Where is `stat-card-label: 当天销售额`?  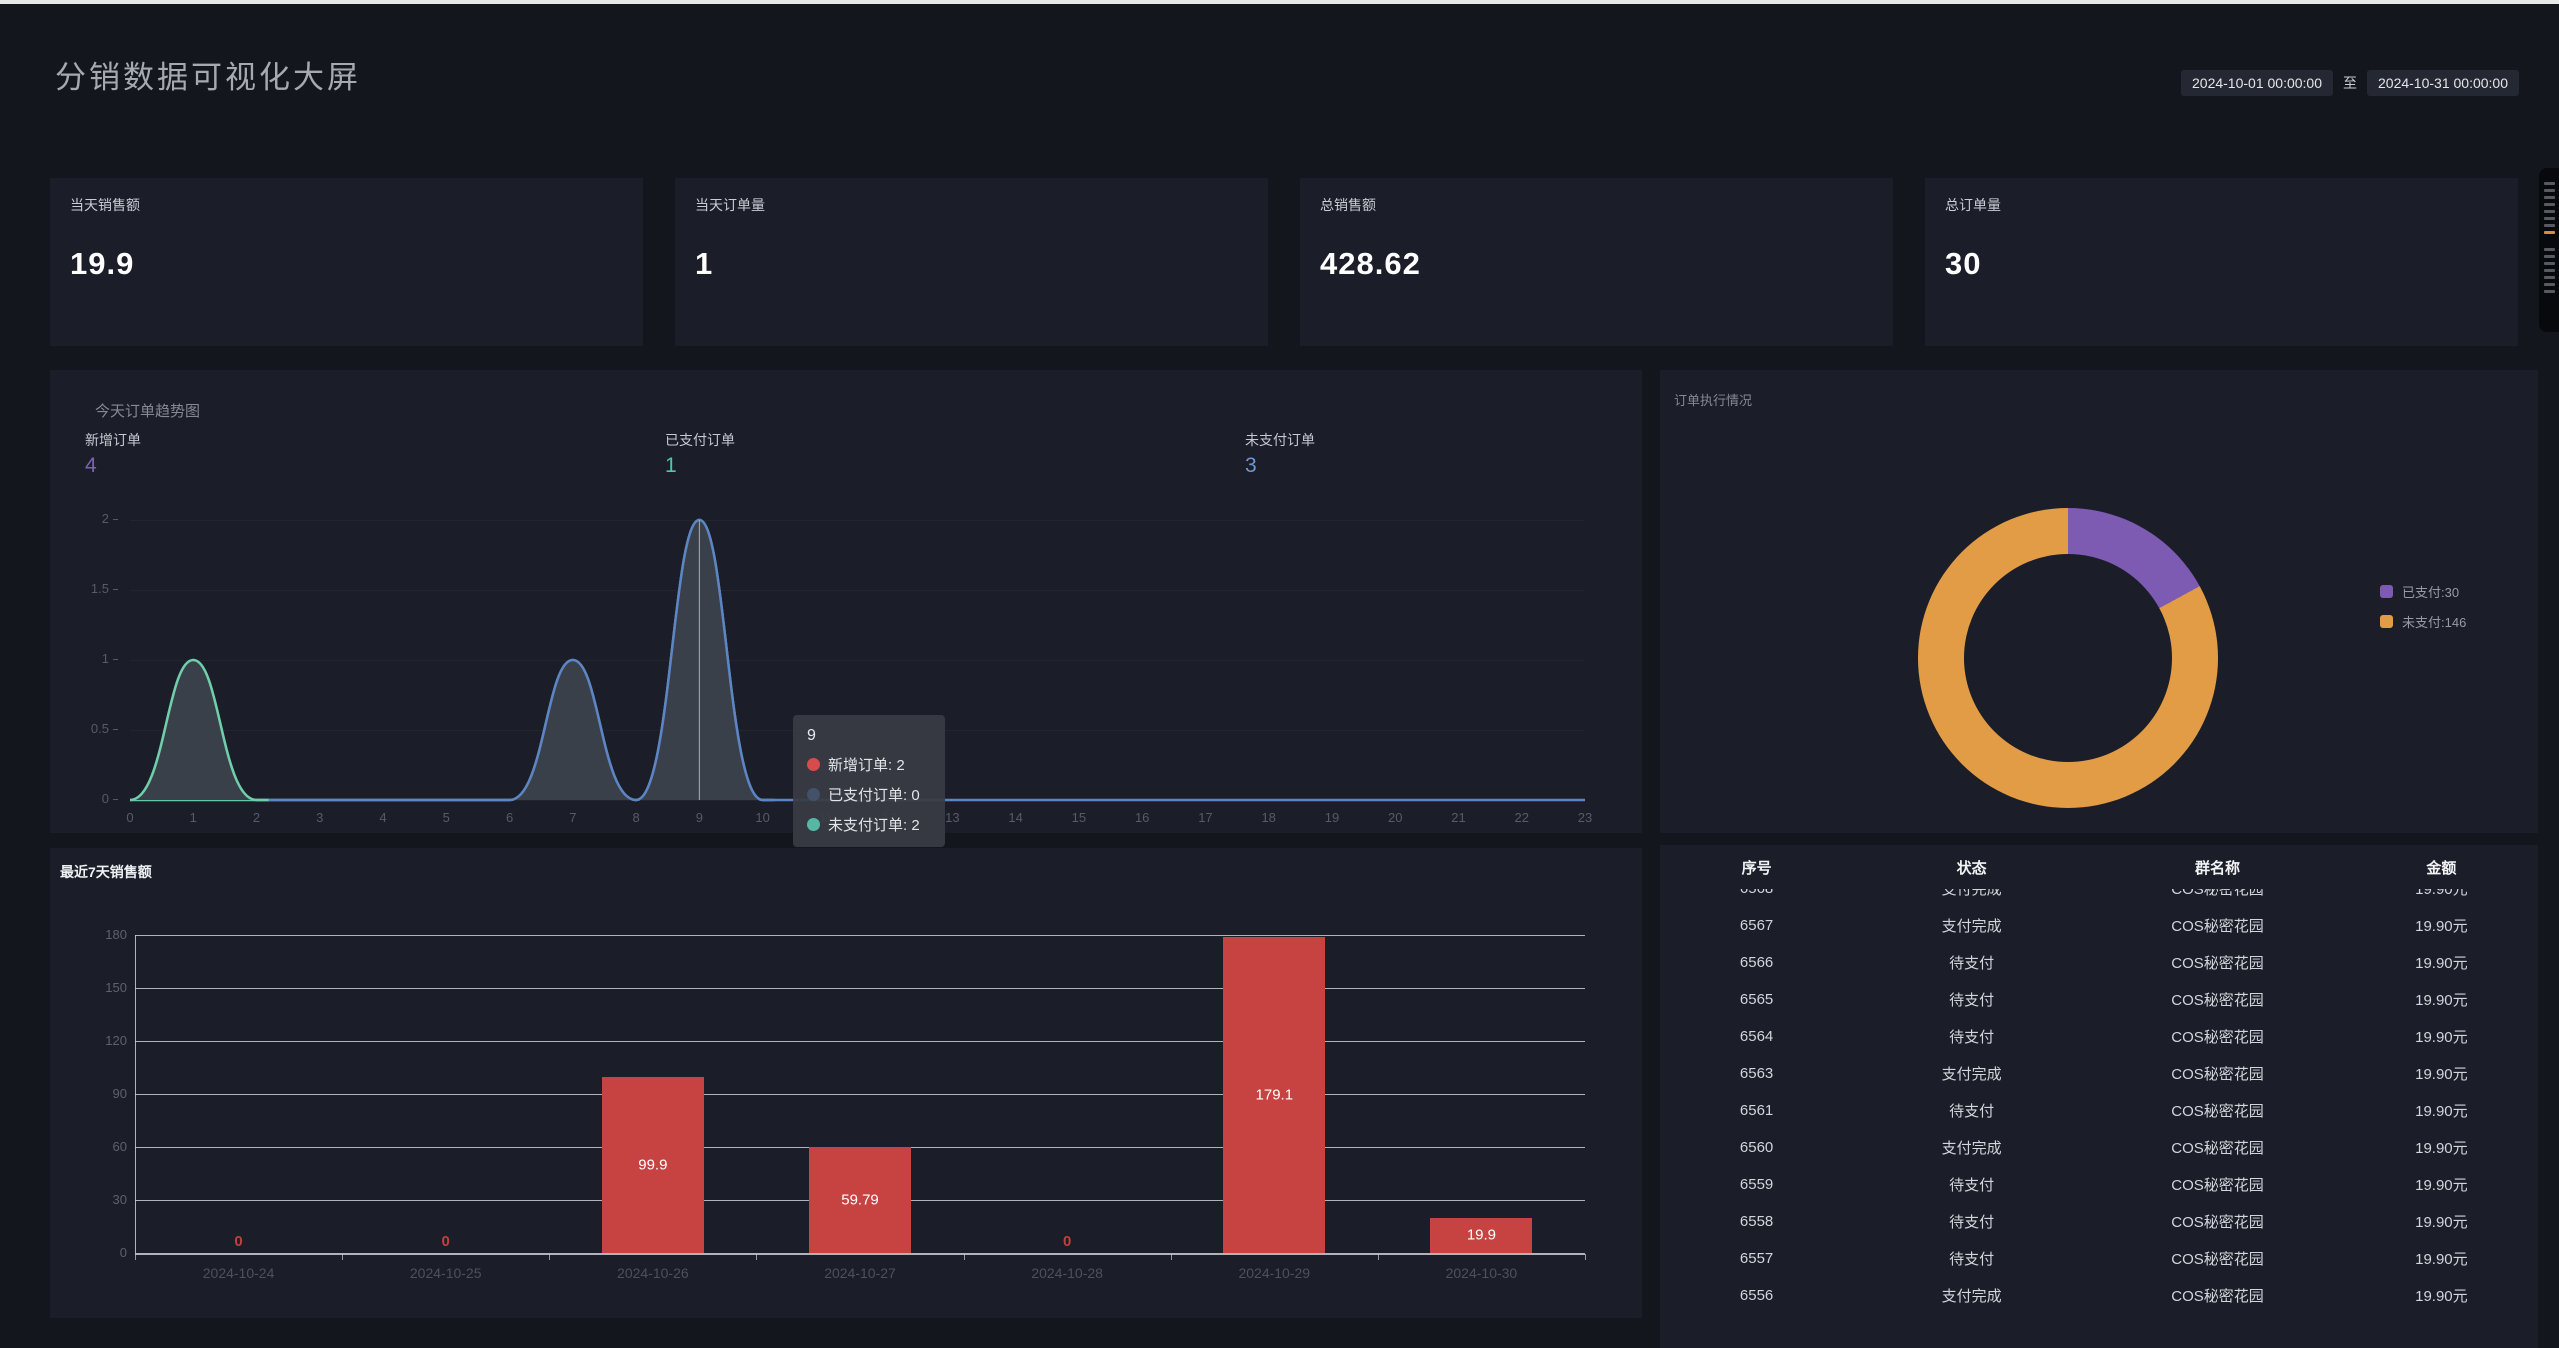 stat-card-label: 当天销售额 is located at coordinates (105, 205).